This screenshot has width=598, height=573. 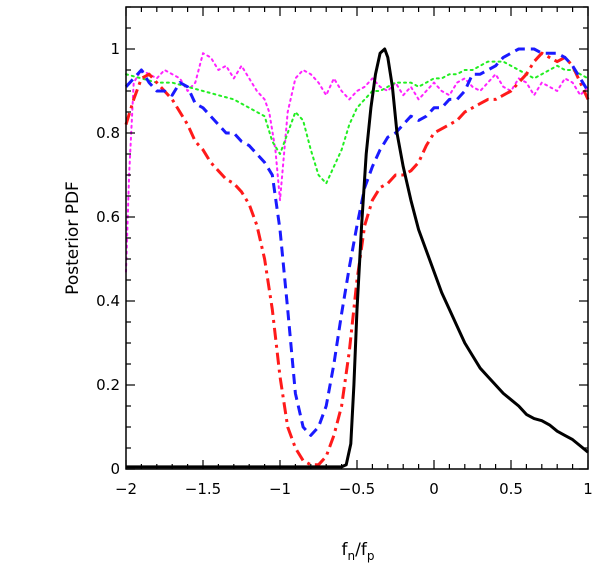 What do you see at coordinates (511, 489) in the screenshot?
I see `x-tick-label: 0.5` at bounding box center [511, 489].